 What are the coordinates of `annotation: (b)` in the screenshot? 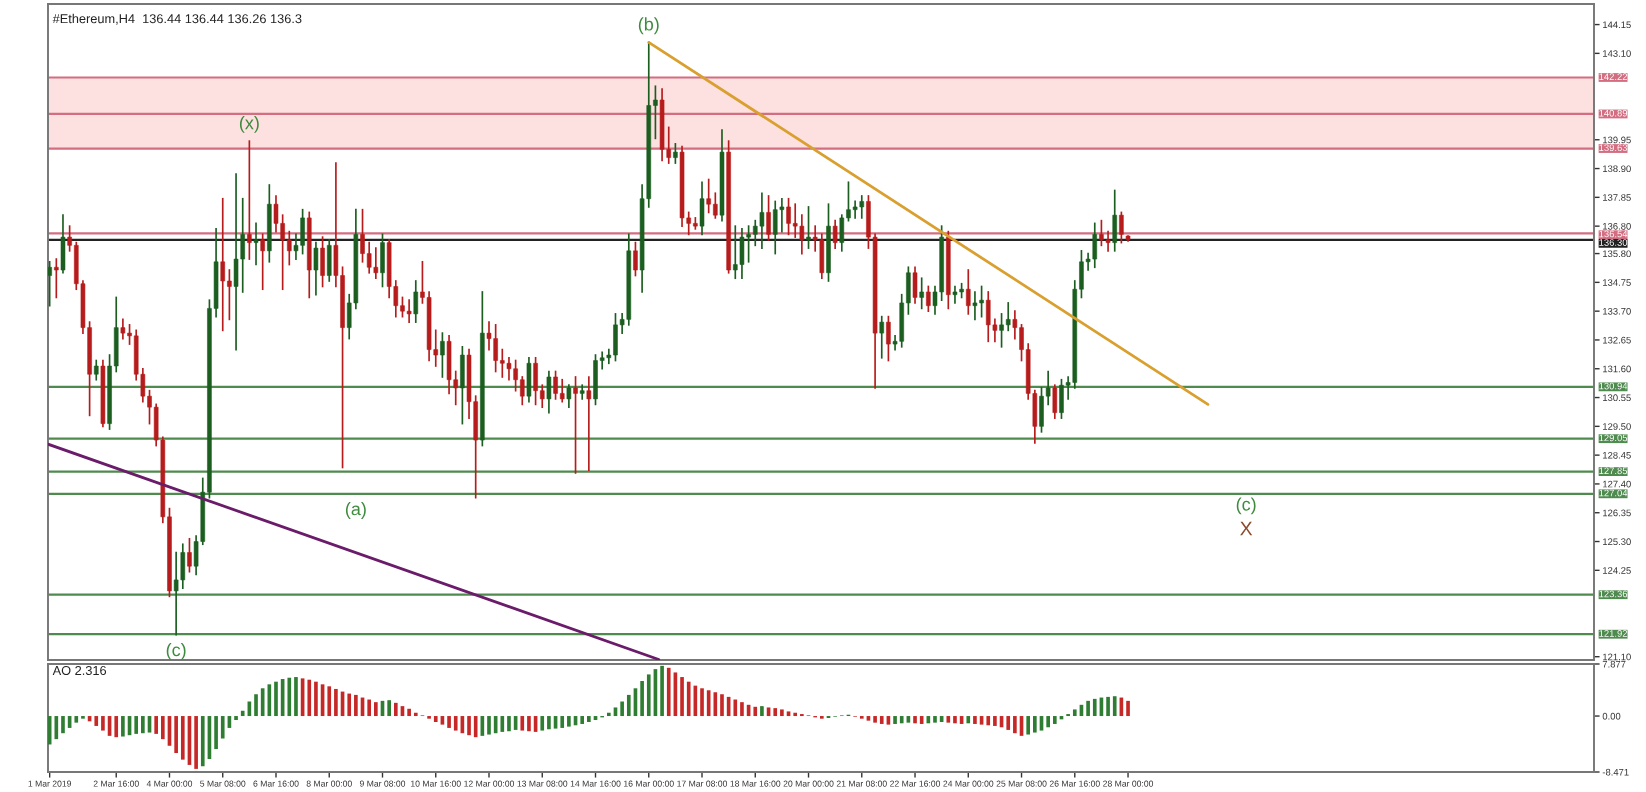 It's located at (648, 26).